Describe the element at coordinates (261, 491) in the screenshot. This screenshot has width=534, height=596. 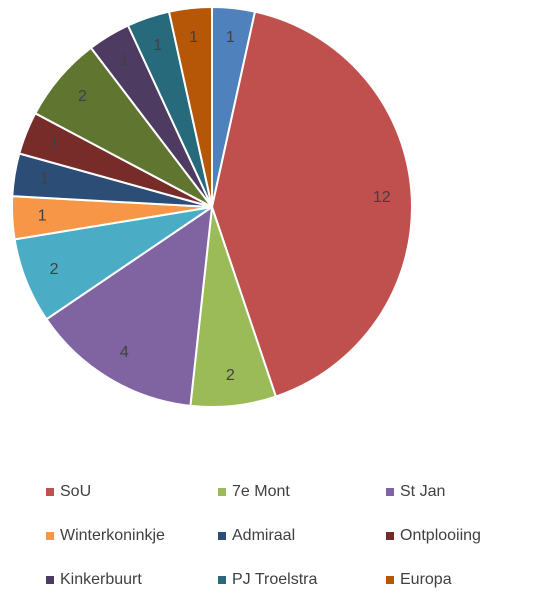
I see `legend-label: 7e Mont` at that location.